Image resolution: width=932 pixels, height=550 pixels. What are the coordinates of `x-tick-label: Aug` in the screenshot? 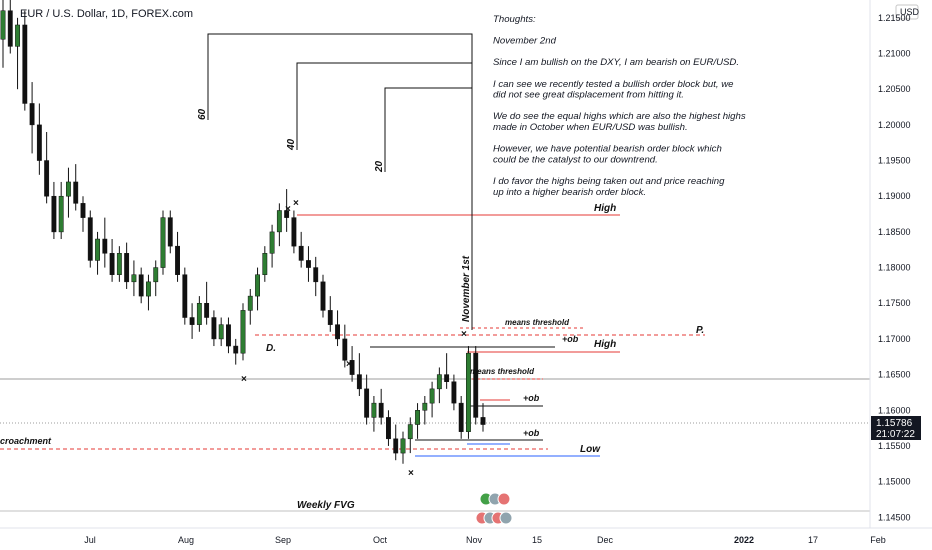 It's located at (186, 540).